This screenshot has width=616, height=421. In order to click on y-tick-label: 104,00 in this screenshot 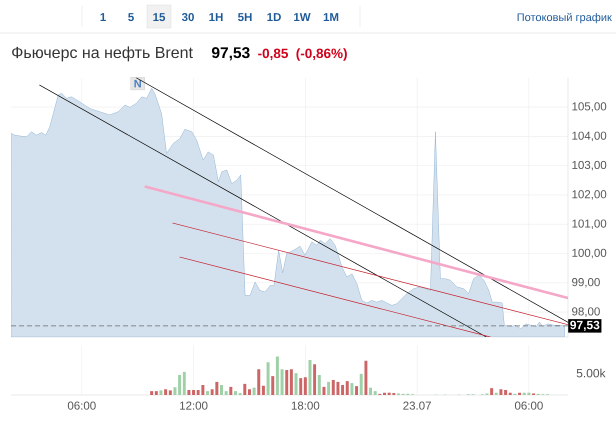, I will do `click(589, 137)`.